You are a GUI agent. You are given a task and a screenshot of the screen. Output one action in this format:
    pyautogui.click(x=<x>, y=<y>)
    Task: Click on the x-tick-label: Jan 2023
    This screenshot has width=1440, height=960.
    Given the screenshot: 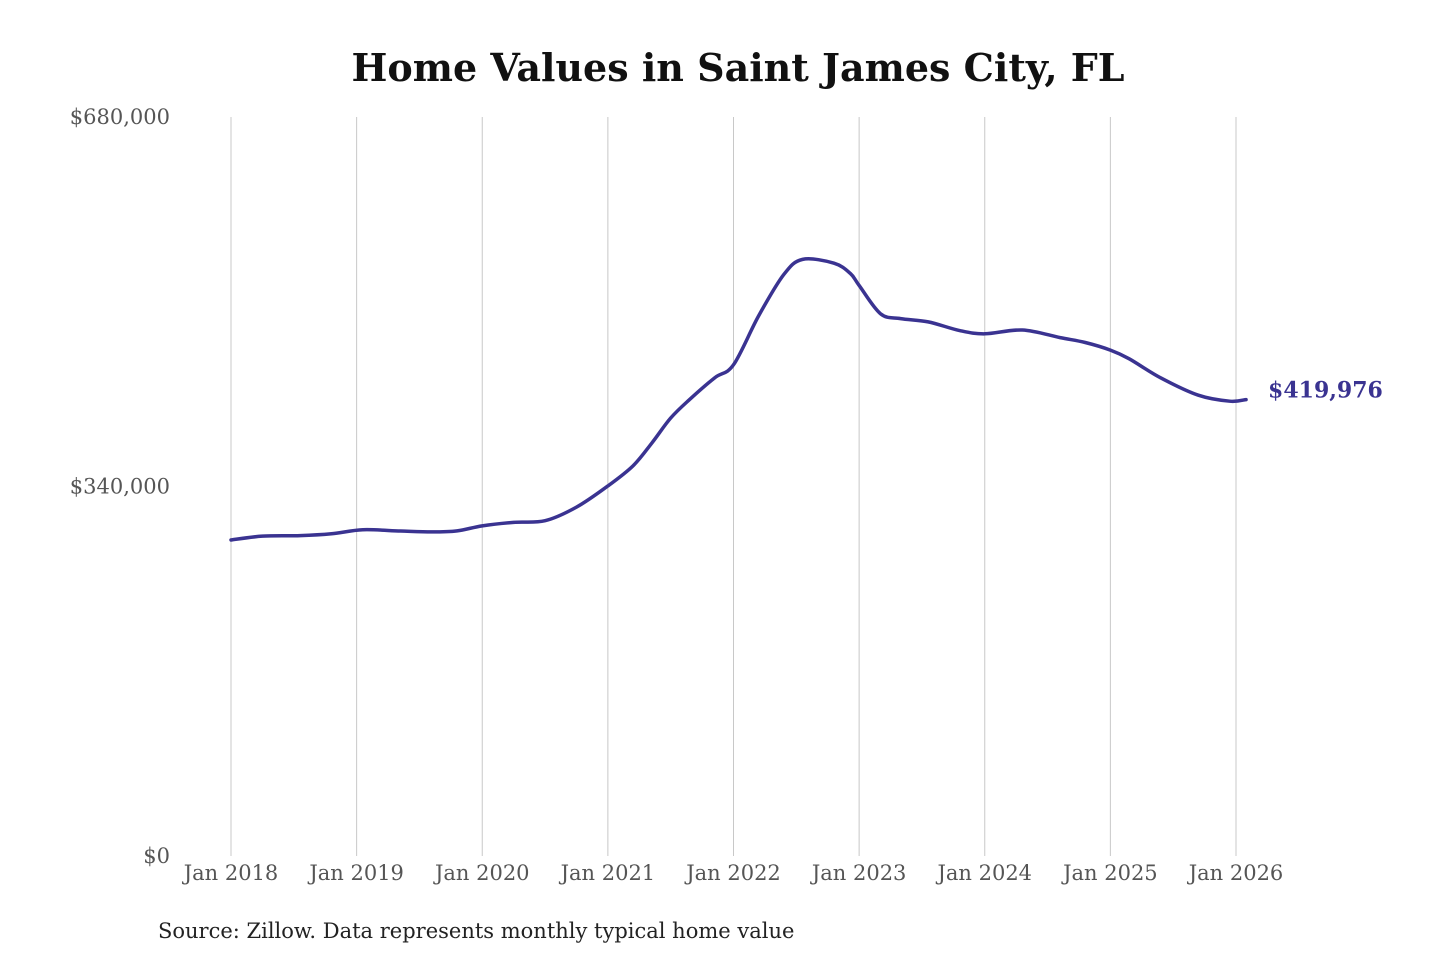 What is the action you would take?
    pyautogui.click(x=858, y=873)
    